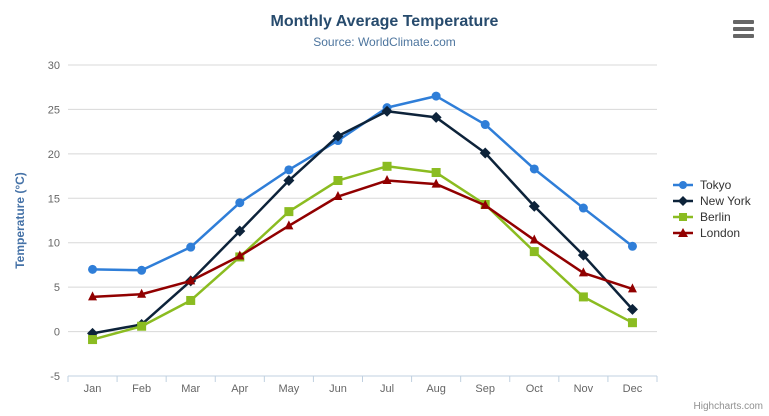  I want to click on hamburger-icon, so click(743, 29).